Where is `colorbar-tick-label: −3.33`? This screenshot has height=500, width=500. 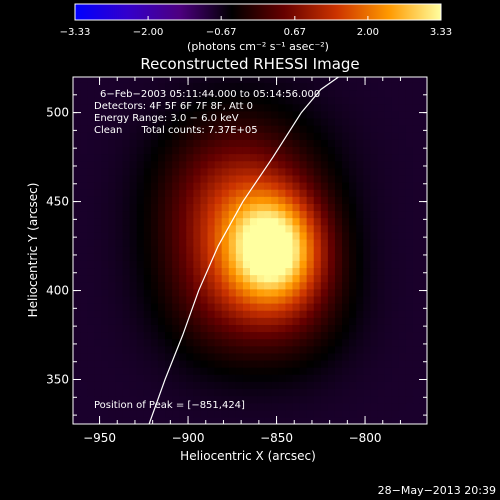
colorbar-tick-label: −3.33 is located at coordinates (75, 32).